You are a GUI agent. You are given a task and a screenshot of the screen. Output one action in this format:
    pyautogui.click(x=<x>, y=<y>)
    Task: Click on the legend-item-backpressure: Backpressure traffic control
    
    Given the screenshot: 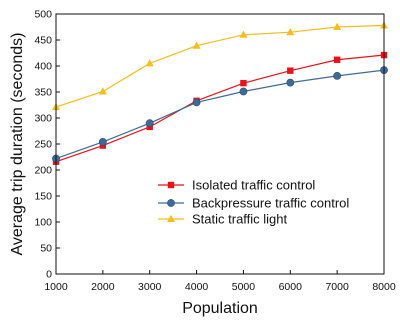 What is the action you would take?
    pyautogui.click(x=253, y=203)
    